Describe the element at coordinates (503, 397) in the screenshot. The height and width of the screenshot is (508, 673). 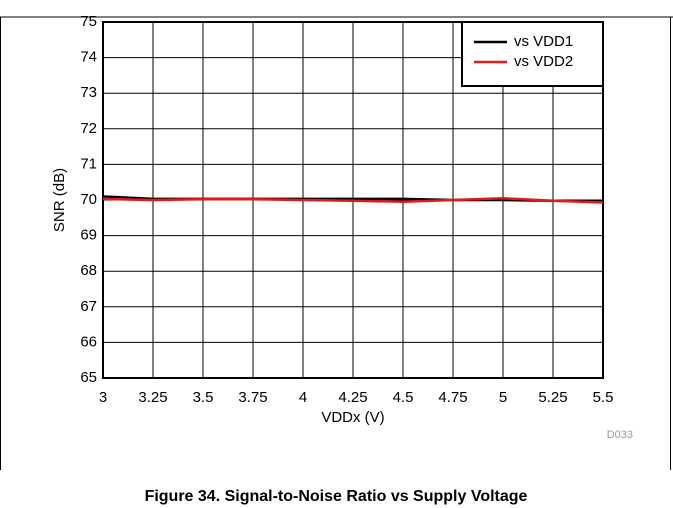
I see `x-tick-label: 5` at that location.